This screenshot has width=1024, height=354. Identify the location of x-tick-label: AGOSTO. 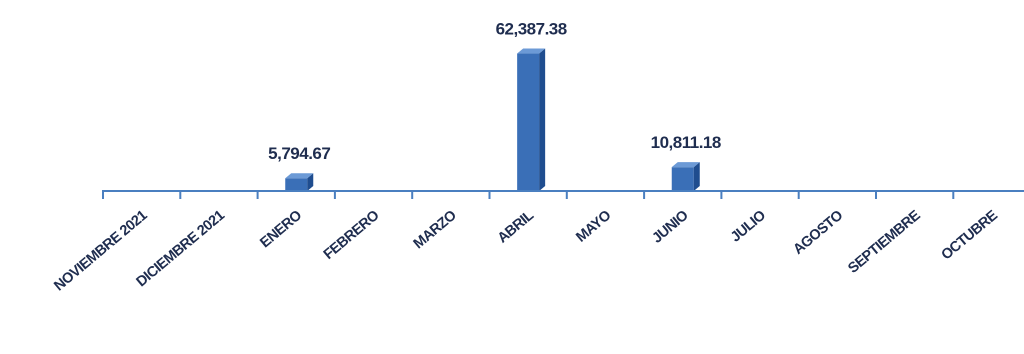
(818, 233).